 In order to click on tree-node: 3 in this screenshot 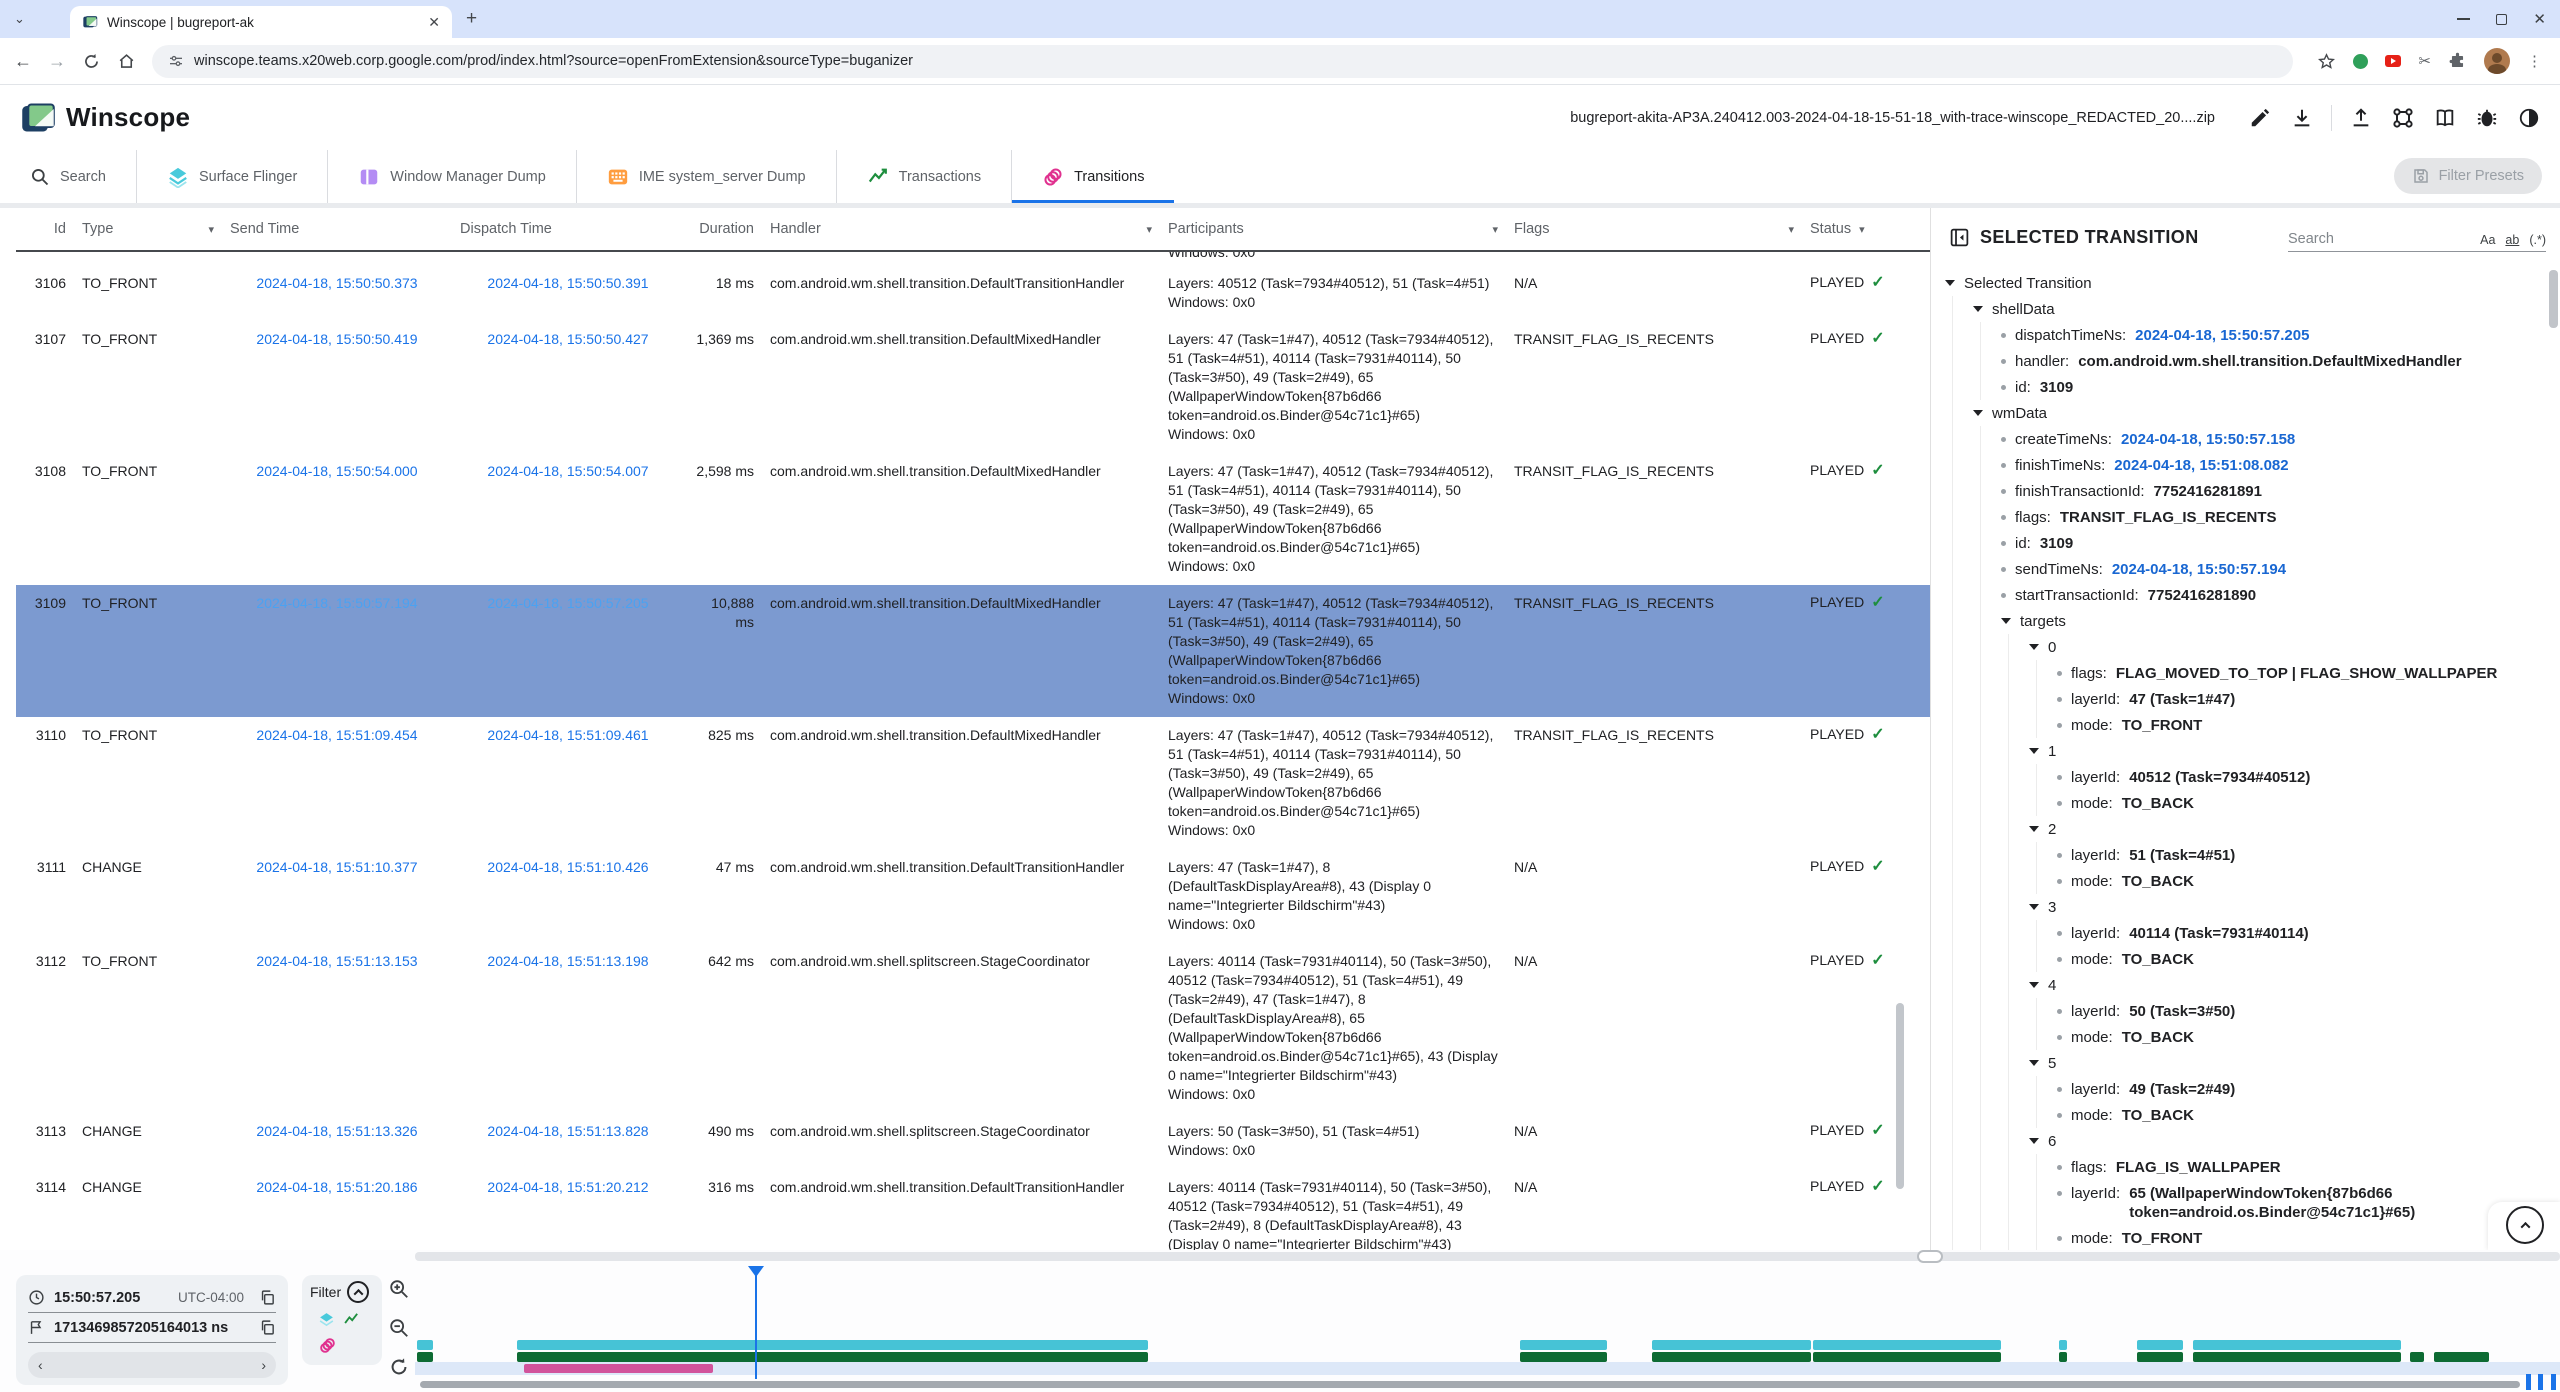, I will do `click(2289, 907)`.